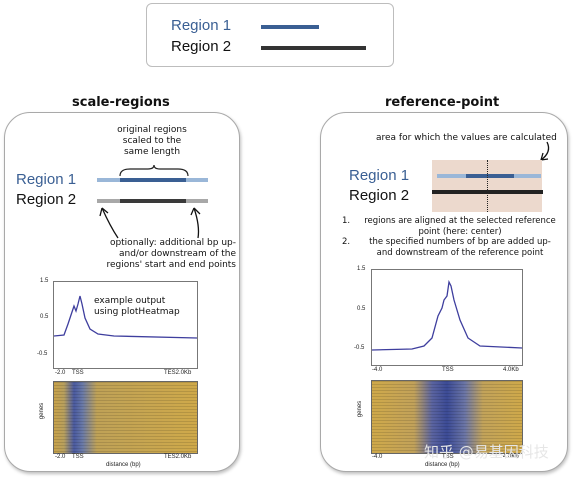  What do you see at coordinates (42, 411) in the screenshot?
I see `left-heatmap-ylabel: genes` at bounding box center [42, 411].